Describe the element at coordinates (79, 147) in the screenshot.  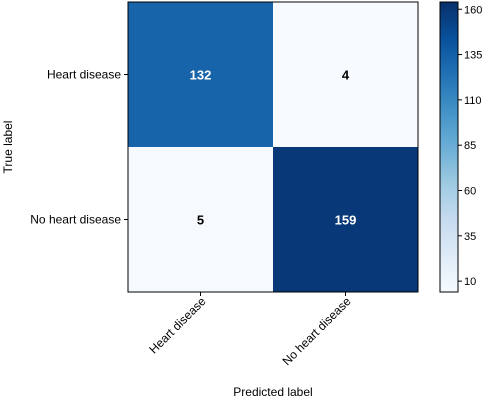
I see `y-axis-ticks: Heart disease No heart disease` at that location.